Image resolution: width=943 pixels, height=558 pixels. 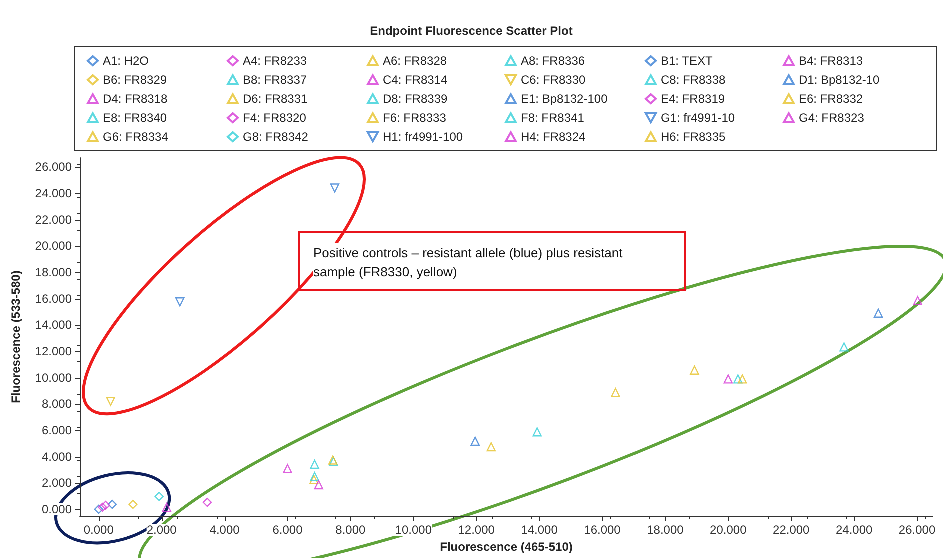 I want to click on y-tick-label: 4.000, so click(x=57, y=457).